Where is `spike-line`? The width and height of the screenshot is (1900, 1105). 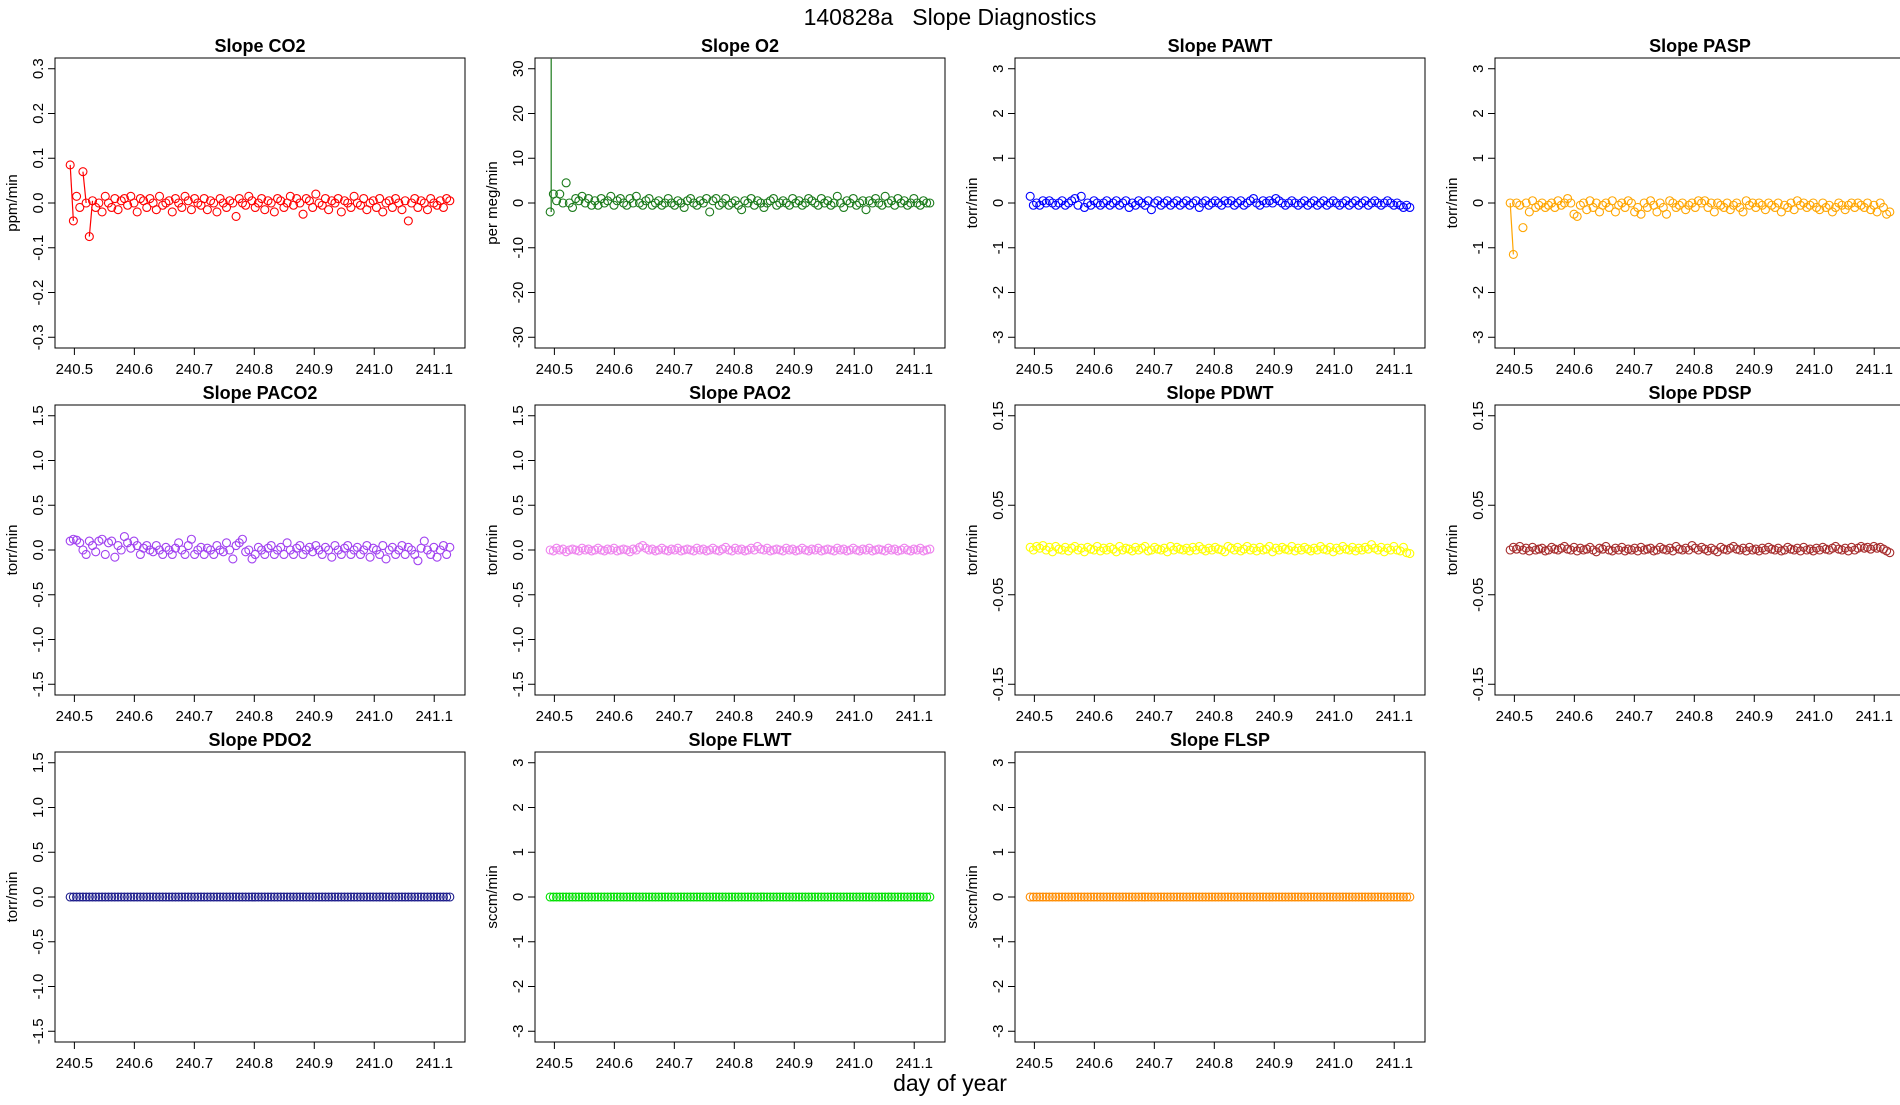 spike-line is located at coordinates (84, 187).